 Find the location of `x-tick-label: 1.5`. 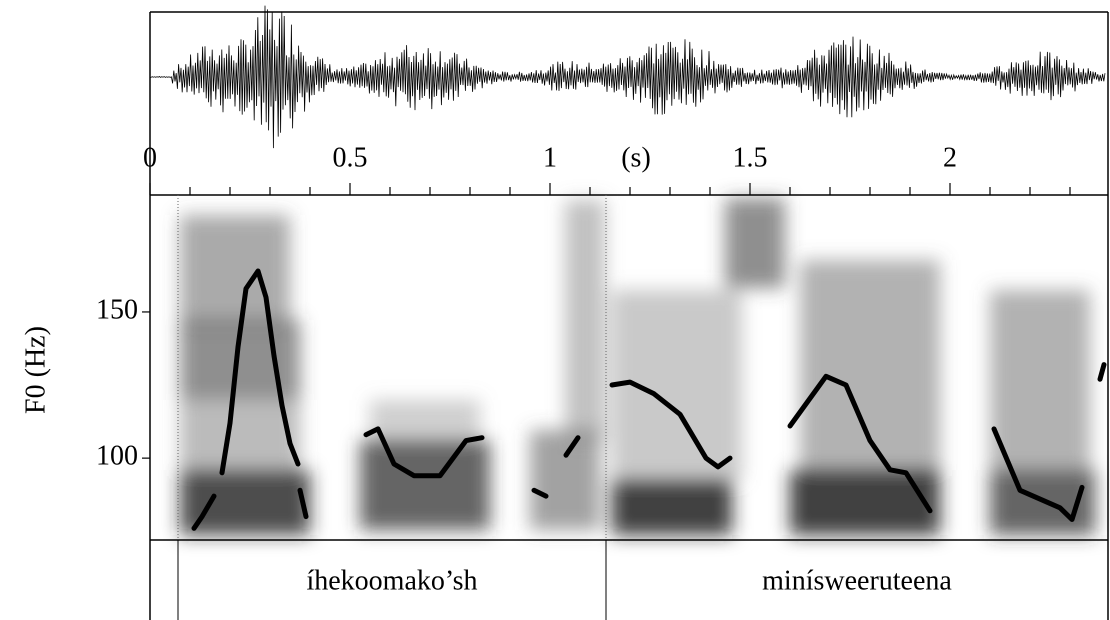

x-tick-label: 1.5 is located at coordinates (750, 157).